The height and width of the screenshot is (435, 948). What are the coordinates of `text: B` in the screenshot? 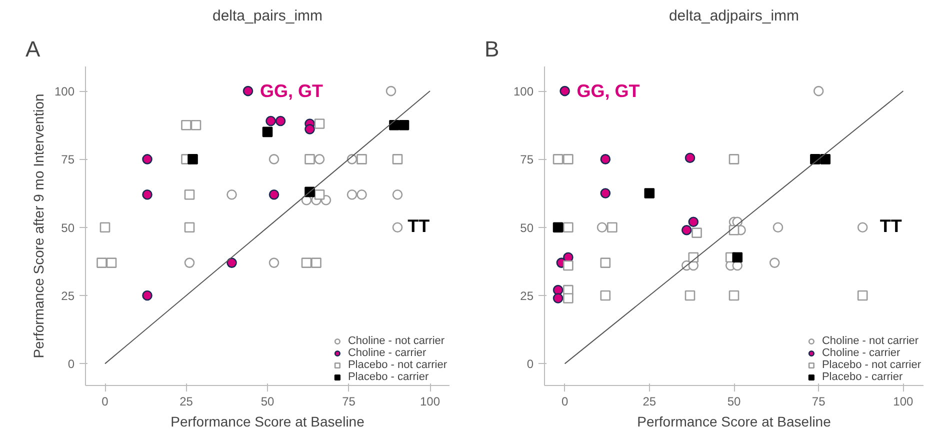 It's located at (492, 49).